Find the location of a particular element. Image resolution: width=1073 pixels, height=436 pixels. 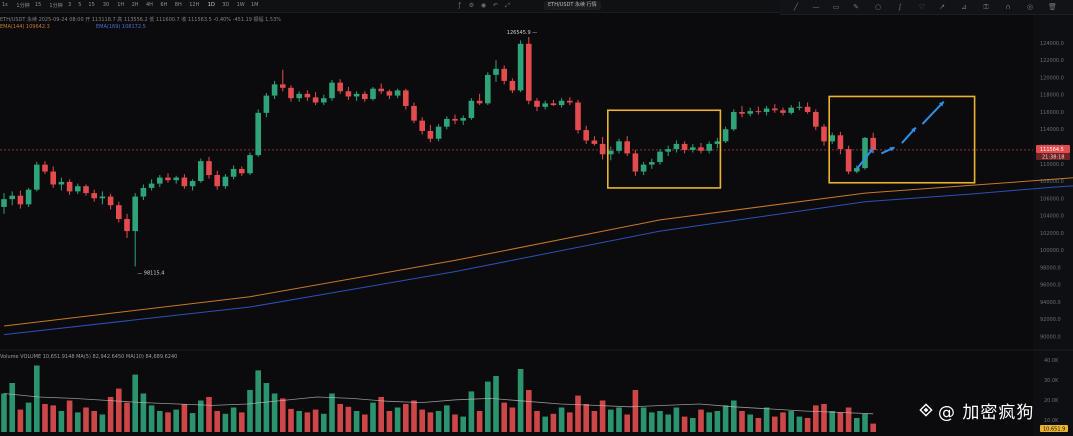

settings-icon: ⚙ is located at coordinates (471, 5).